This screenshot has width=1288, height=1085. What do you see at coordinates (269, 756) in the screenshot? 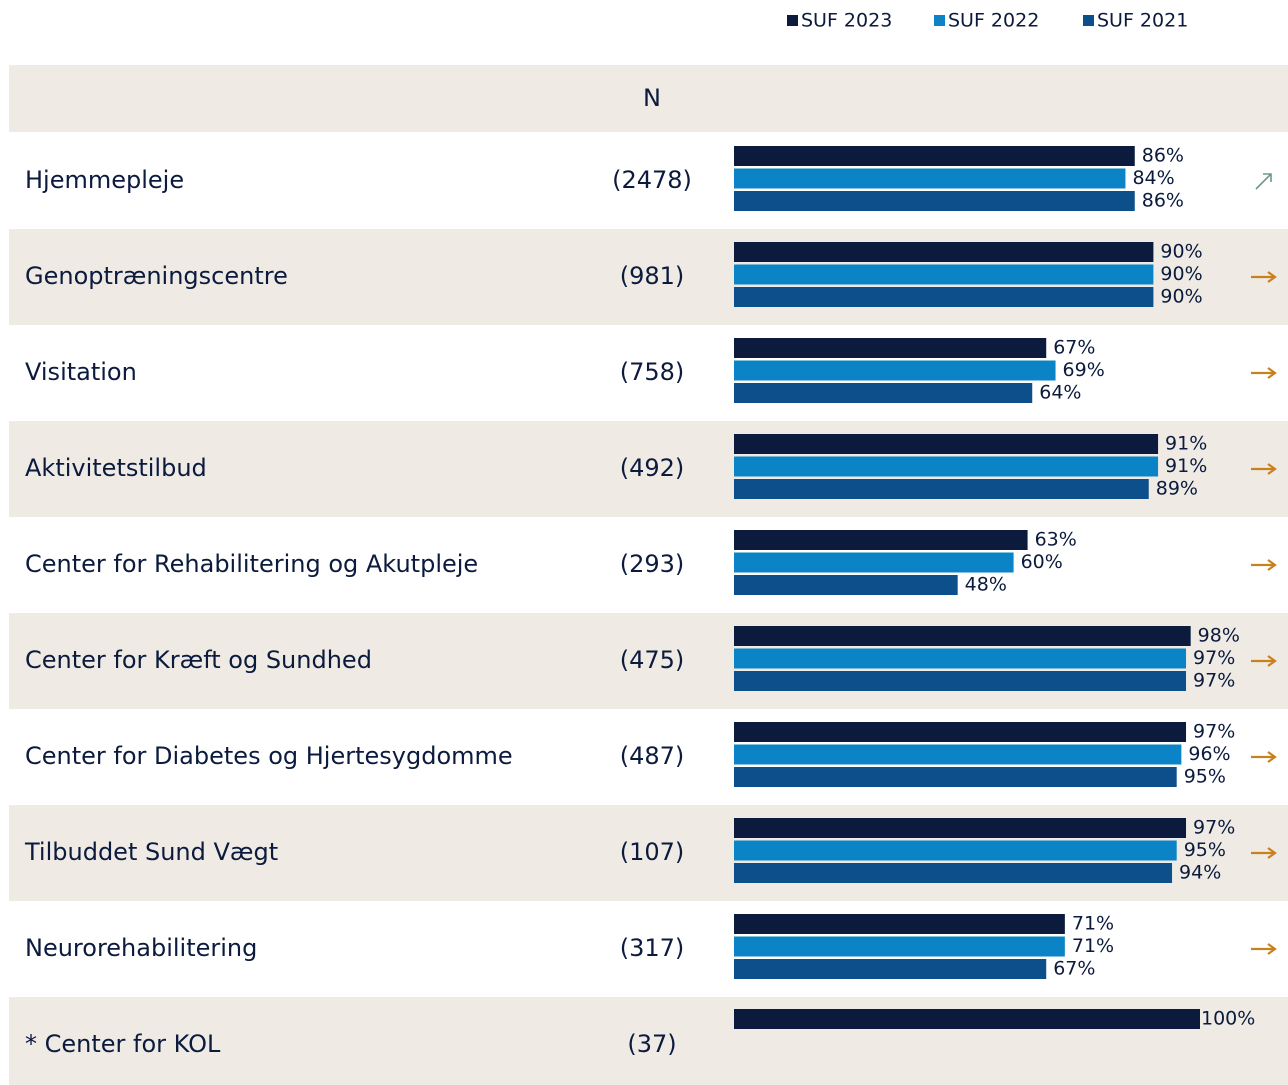
I see `category-label: Center for Diabetes og Hjertesygdomme` at bounding box center [269, 756].